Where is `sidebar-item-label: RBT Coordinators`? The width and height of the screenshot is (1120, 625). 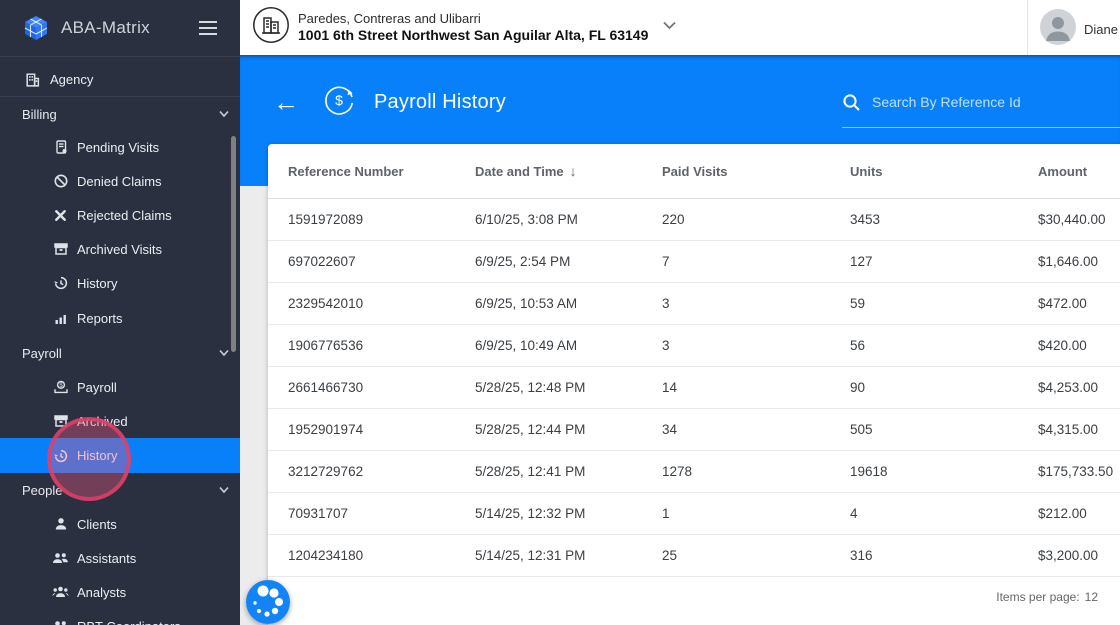 sidebar-item-label: RBT Coordinators is located at coordinates (129, 622).